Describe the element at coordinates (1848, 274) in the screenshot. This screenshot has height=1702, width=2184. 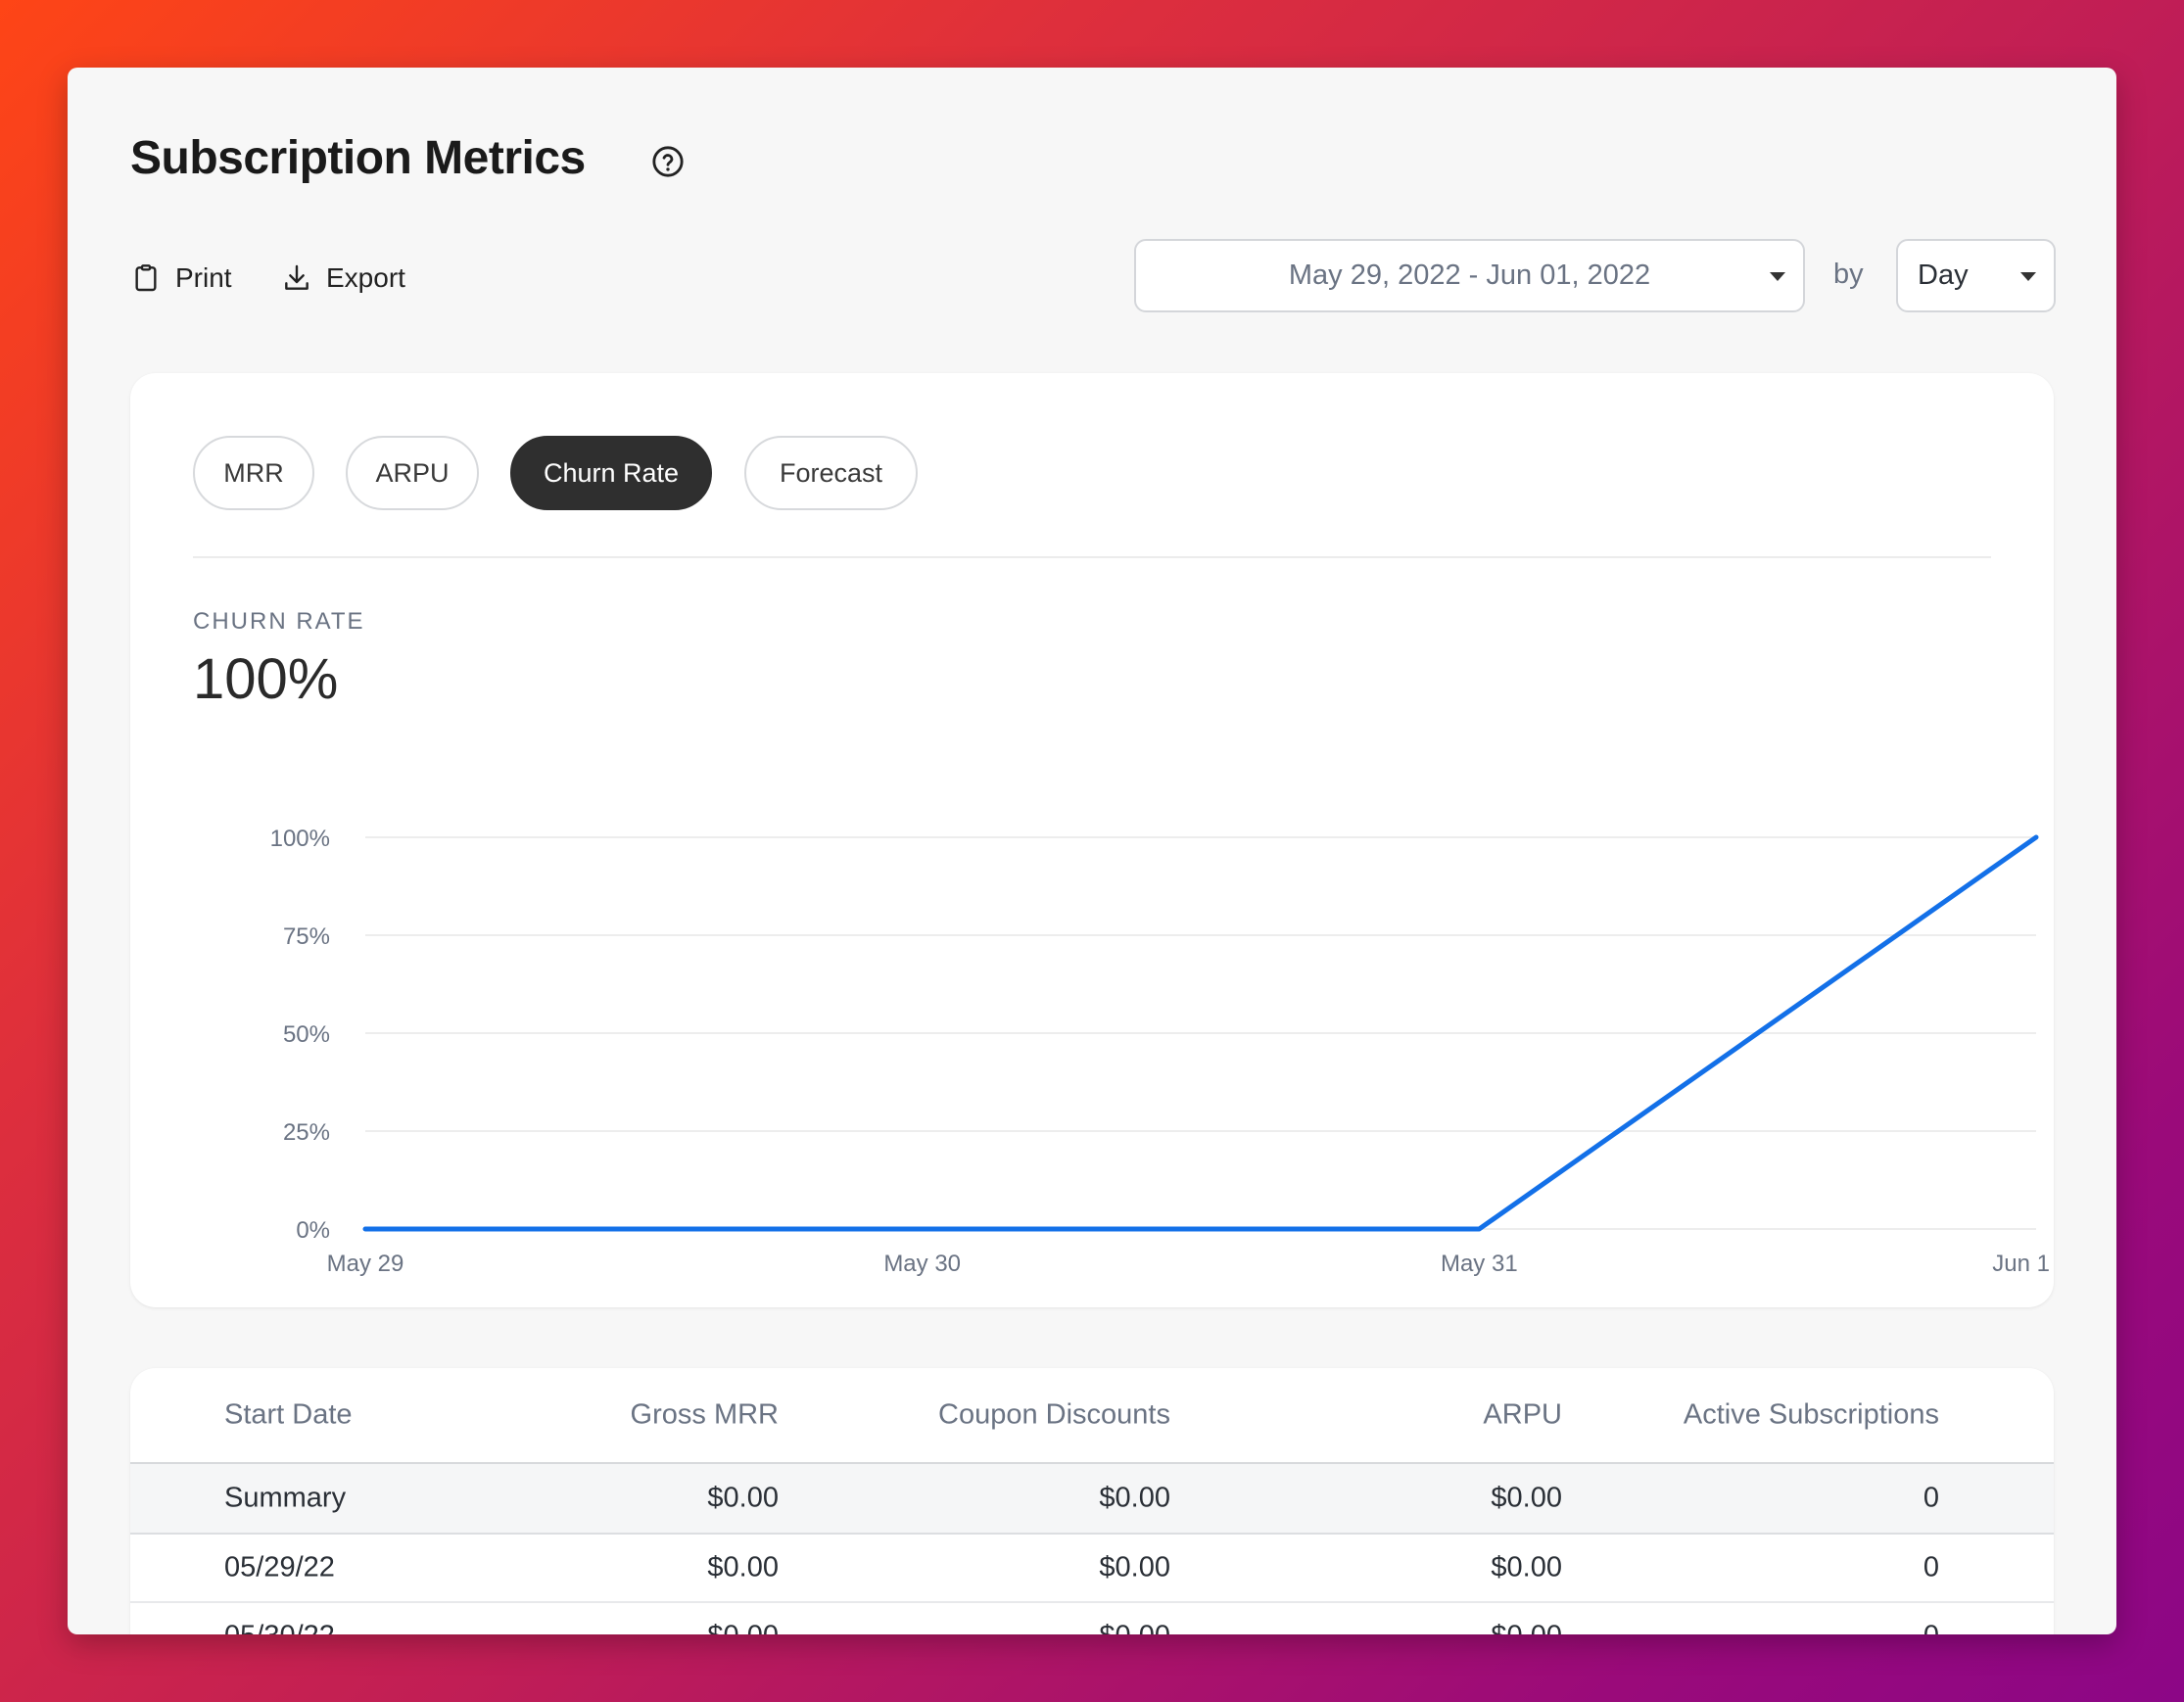
I see `by-label: by` at that location.